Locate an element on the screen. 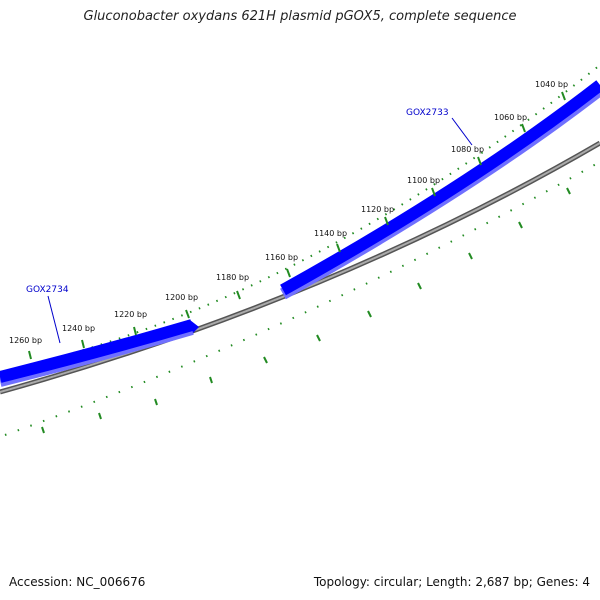 The image size is (600, 600). tick-label: 1040 bp is located at coordinates (551, 84).